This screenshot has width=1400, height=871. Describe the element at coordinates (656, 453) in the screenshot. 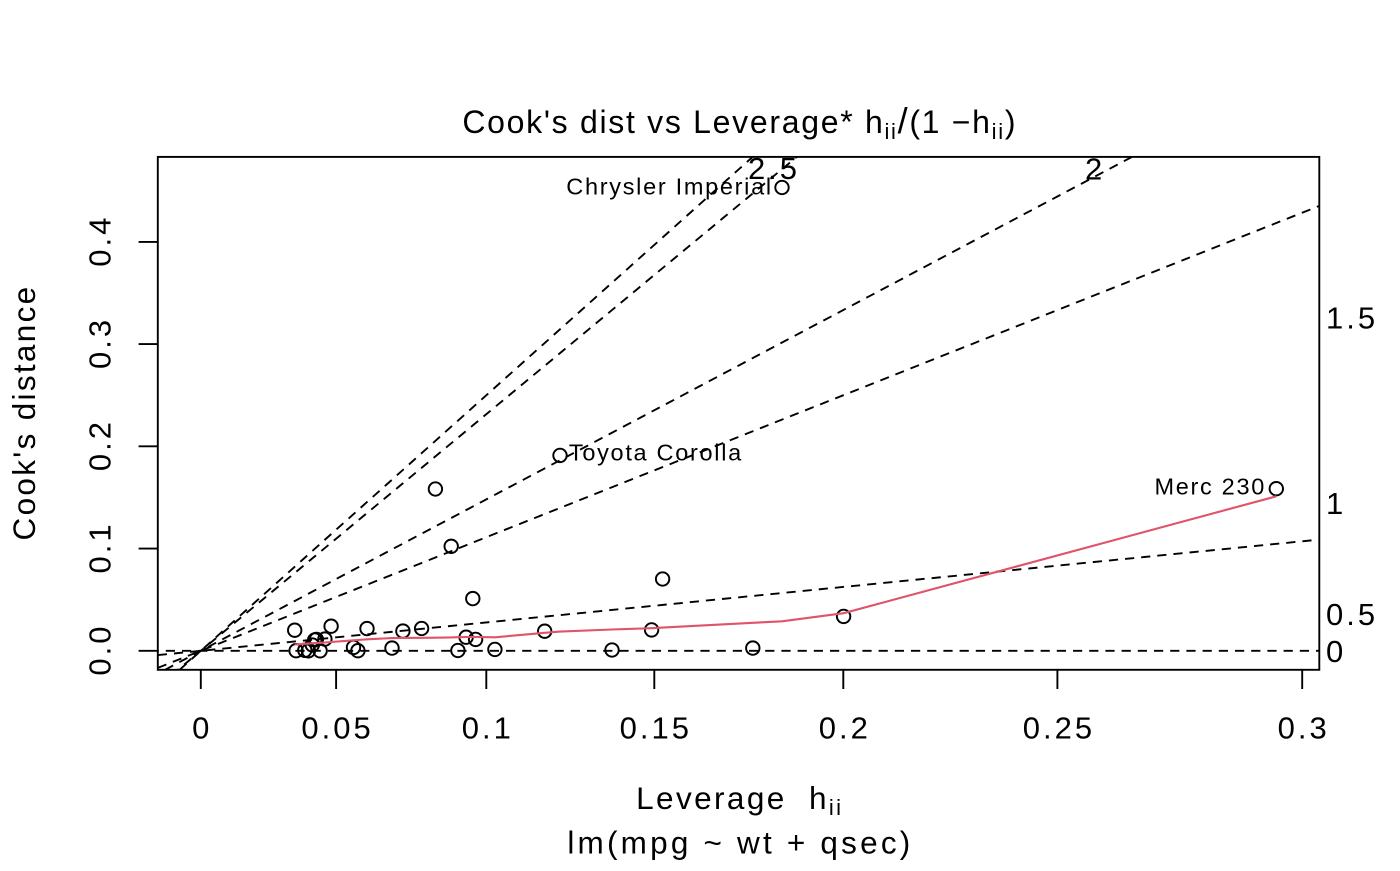

I see `svg-text: Toyota Corolla` at that location.